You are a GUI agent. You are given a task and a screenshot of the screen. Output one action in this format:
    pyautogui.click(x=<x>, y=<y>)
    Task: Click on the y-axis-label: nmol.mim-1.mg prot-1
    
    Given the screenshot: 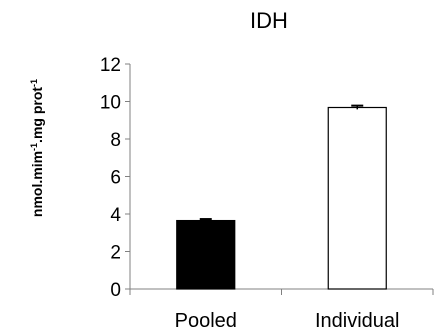 What is the action you would take?
    pyautogui.click(x=37, y=148)
    